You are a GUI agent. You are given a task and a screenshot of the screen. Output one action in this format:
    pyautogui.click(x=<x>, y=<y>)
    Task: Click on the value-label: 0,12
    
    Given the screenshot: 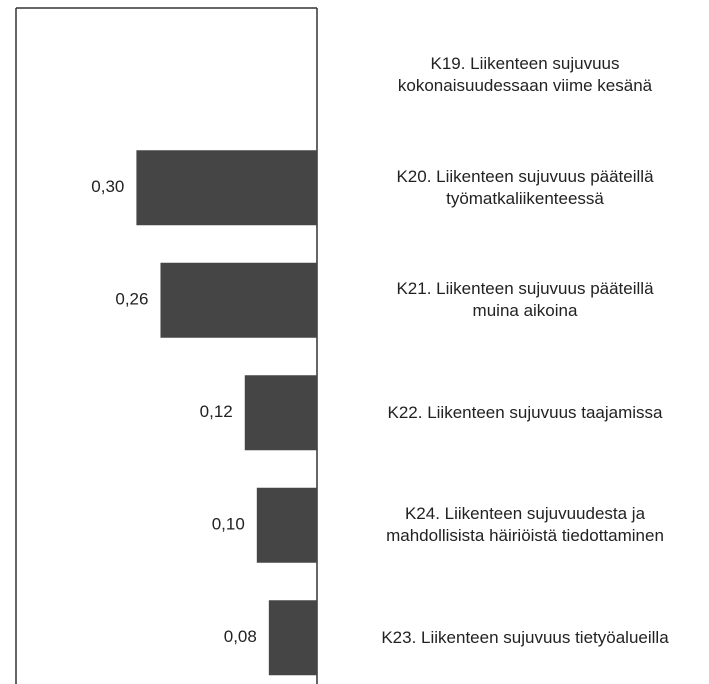 What is the action you would take?
    pyautogui.click(x=216, y=411)
    